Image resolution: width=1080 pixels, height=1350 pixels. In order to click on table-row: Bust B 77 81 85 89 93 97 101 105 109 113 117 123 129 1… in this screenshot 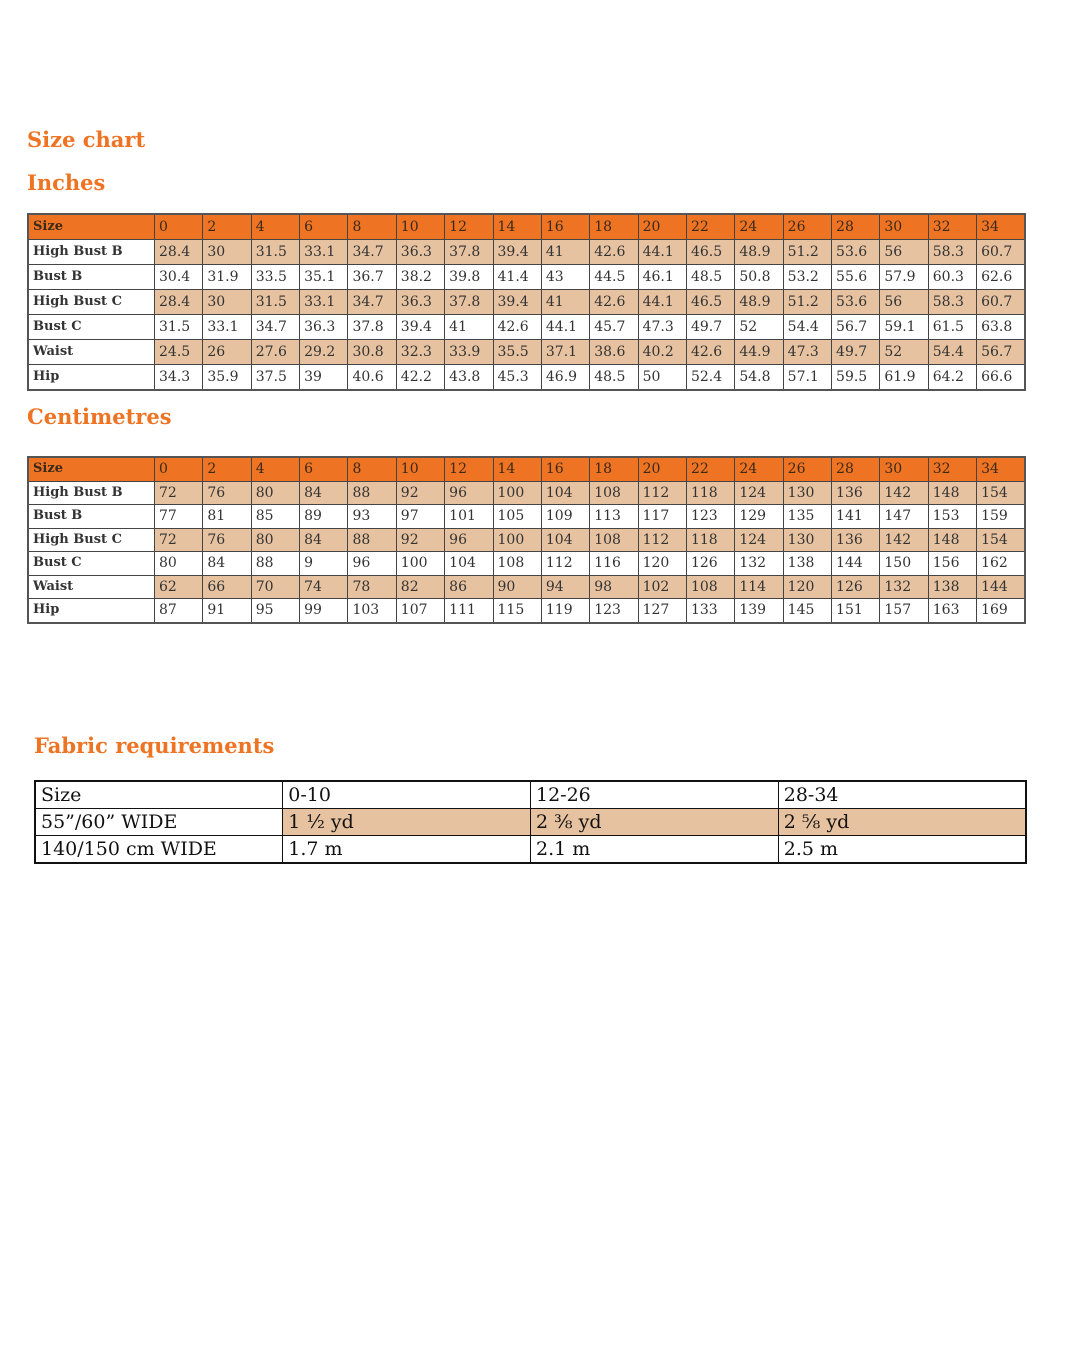, I will do `click(526, 516)`.